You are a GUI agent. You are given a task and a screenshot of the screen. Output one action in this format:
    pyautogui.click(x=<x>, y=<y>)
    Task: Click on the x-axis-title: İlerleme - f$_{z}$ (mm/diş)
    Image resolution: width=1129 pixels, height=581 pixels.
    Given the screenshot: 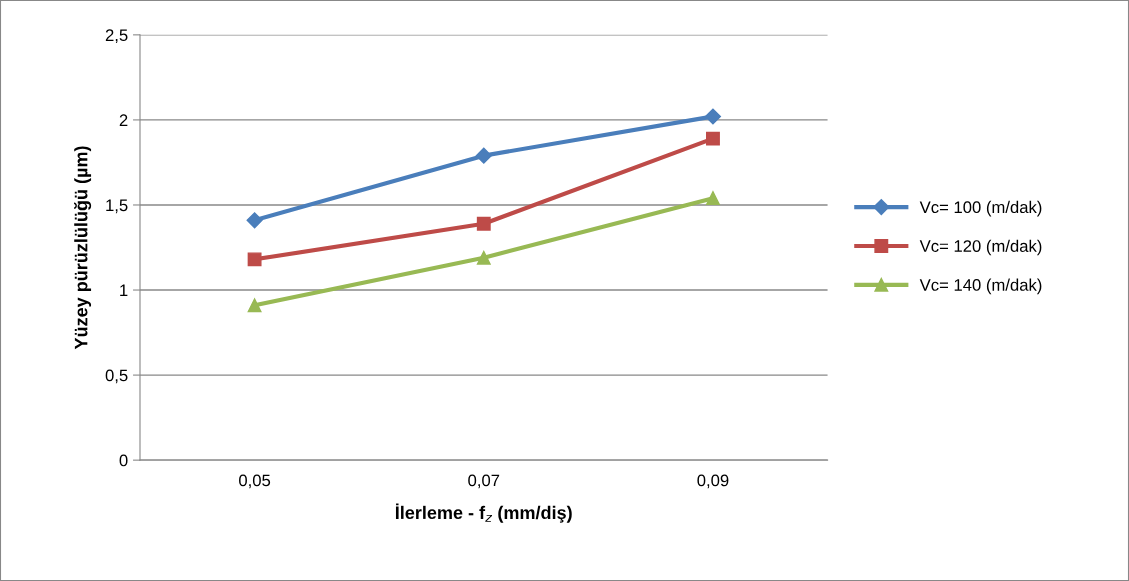 What is the action you would take?
    pyautogui.click(x=483, y=513)
    